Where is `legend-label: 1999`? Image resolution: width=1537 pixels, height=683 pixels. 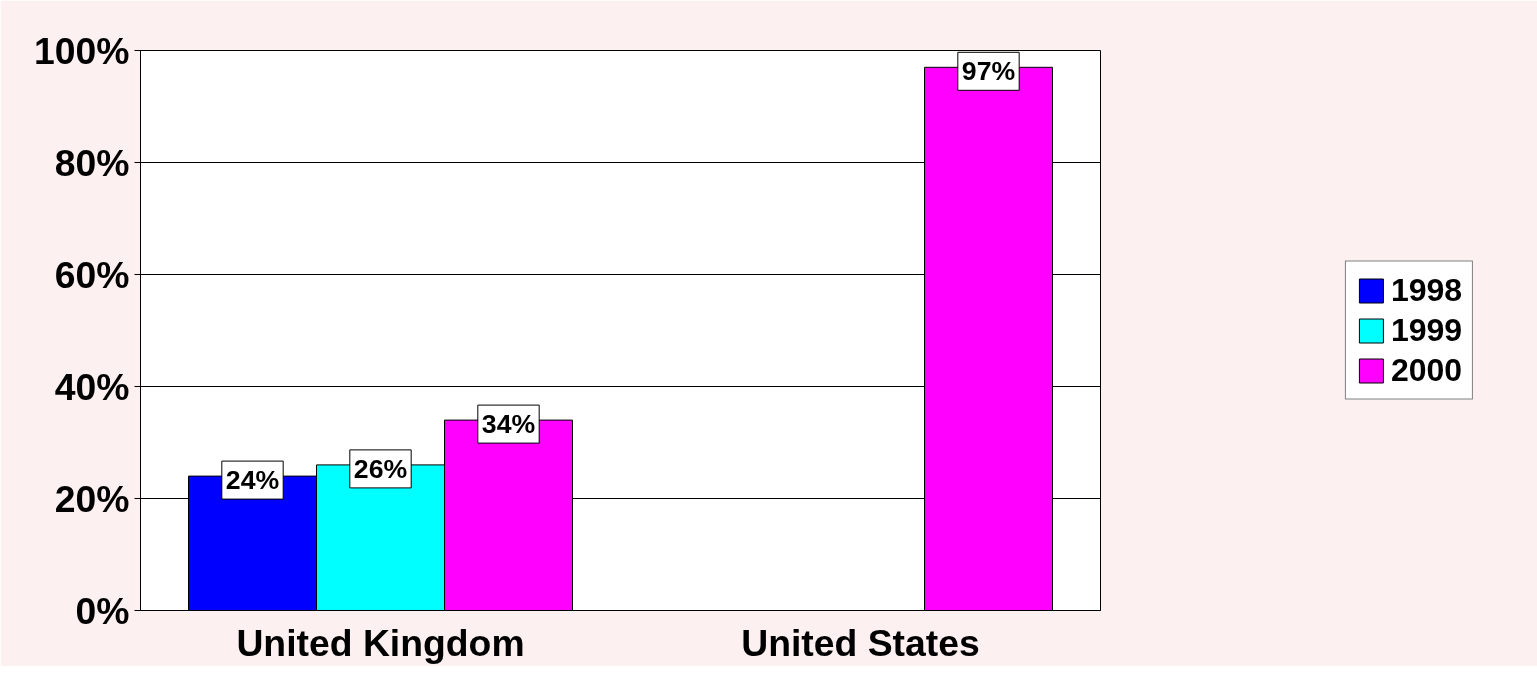 legend-label: 1999 is located at coordinates (1426, 330).